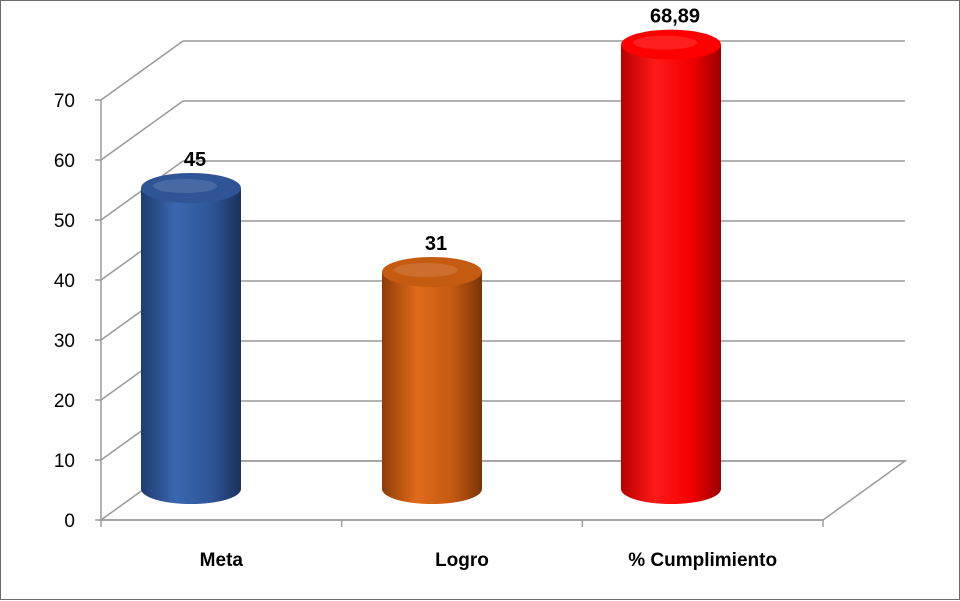 This screenshot has width=960, height=601. Describe the element at coordinates (69, 521) in the screenshot. I see `y-tick-label: 0` at that location.